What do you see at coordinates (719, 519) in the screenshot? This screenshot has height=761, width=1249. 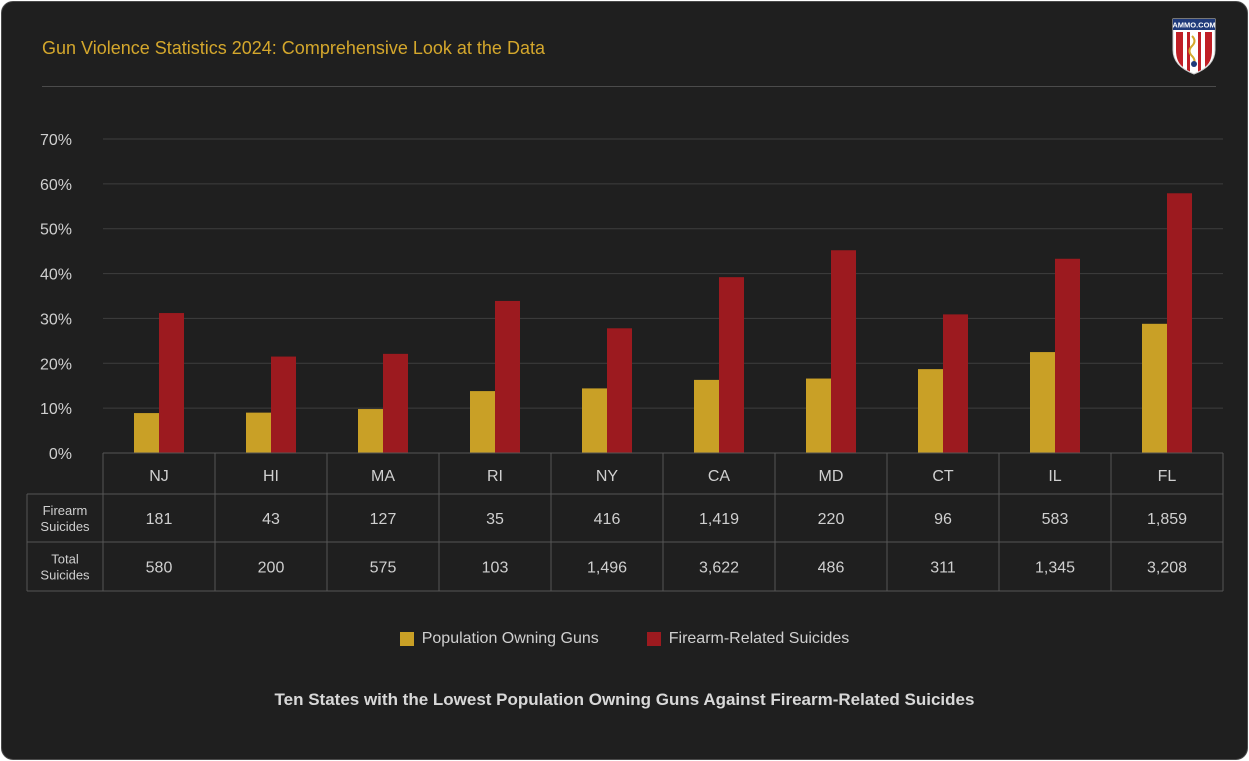 I see `table-cell: 1,419` at bounding box center [719, 519].